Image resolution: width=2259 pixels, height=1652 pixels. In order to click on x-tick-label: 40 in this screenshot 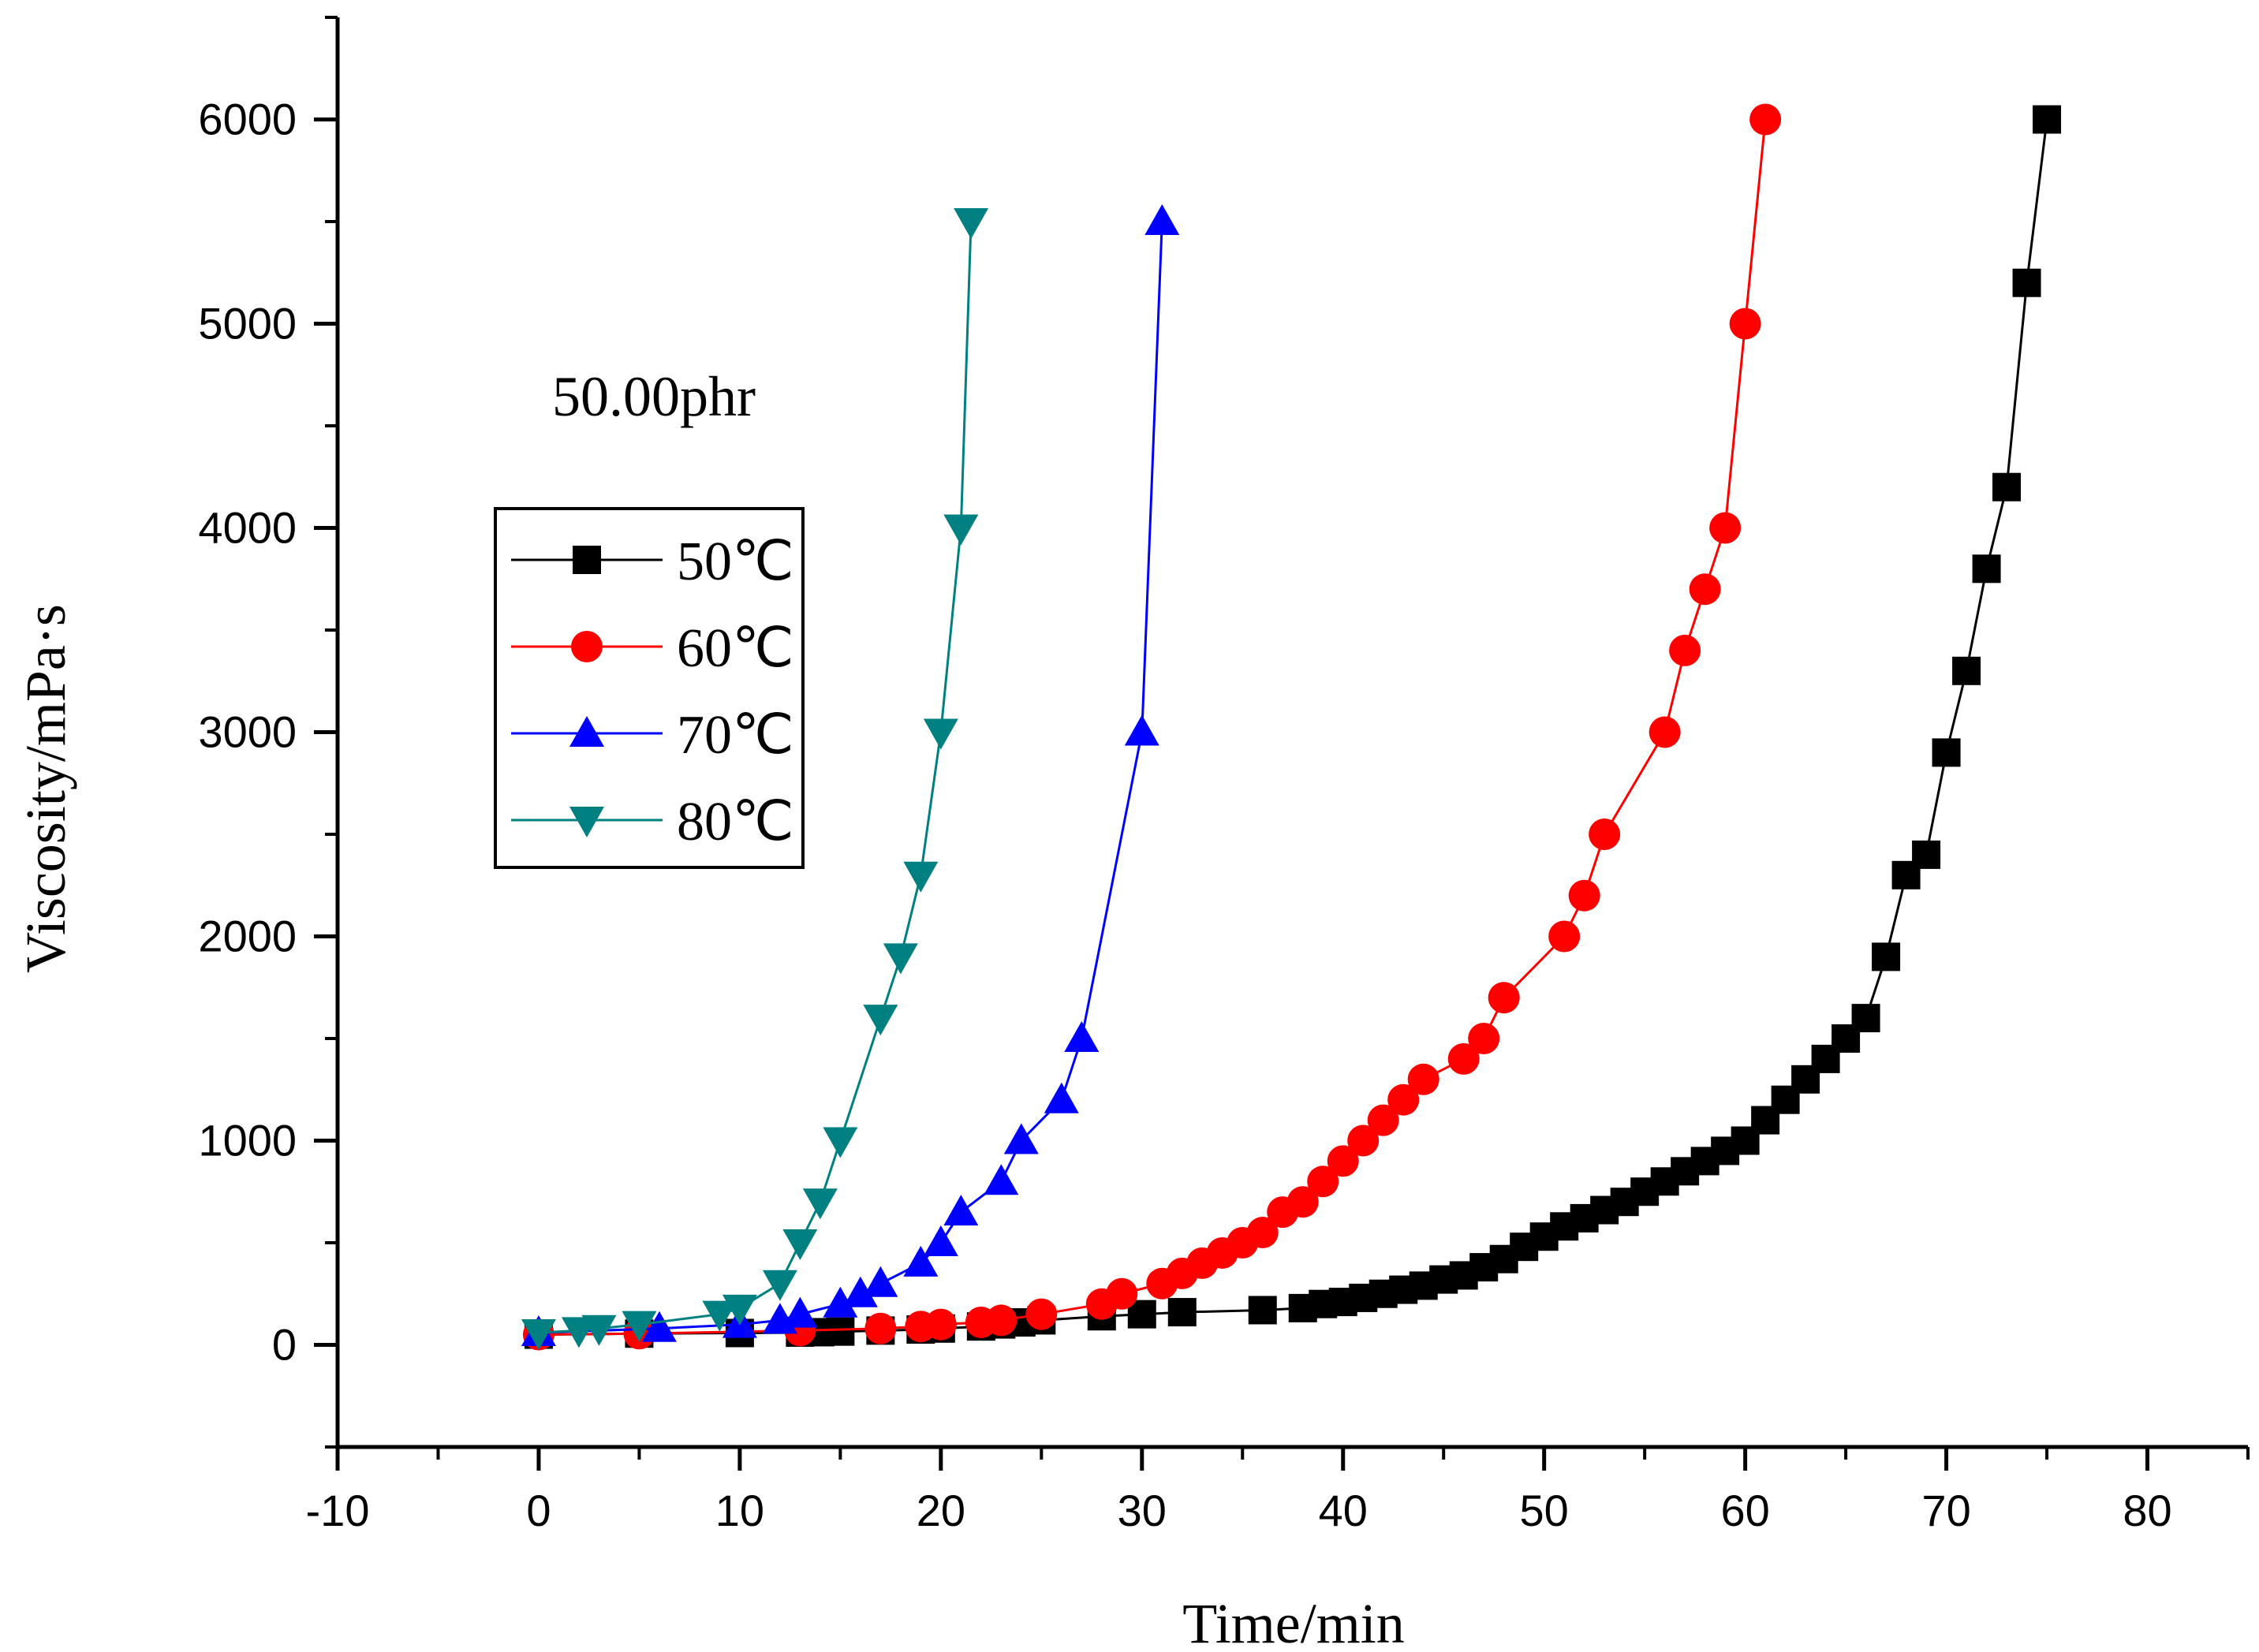, I will do `click(1343, 1511)`.